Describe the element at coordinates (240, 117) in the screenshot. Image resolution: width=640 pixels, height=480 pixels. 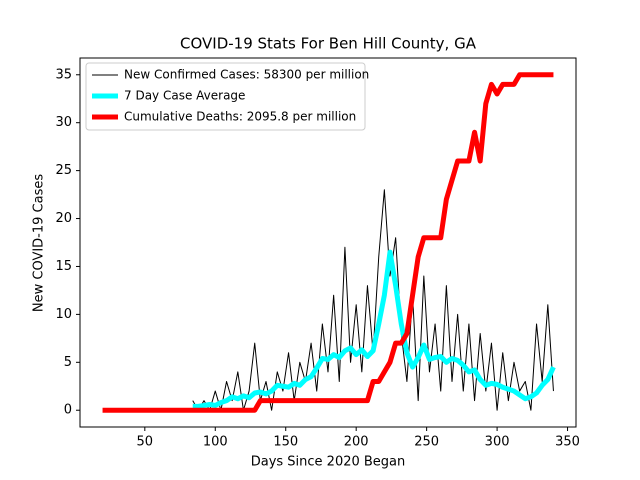
I see `legend-text: Cumulative Deaths: 2095.8 per million` at that location.